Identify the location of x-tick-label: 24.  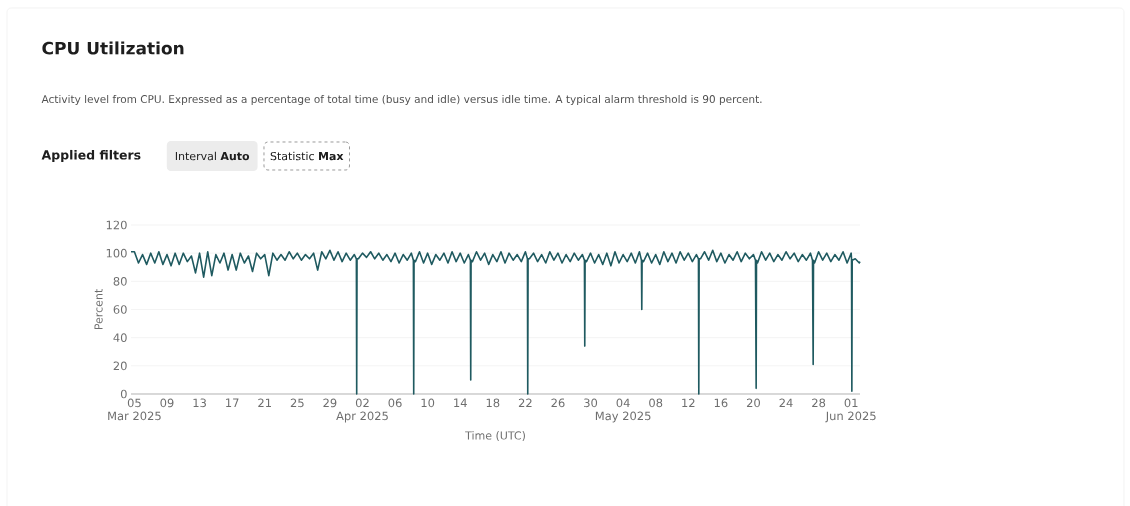
(786, 403).